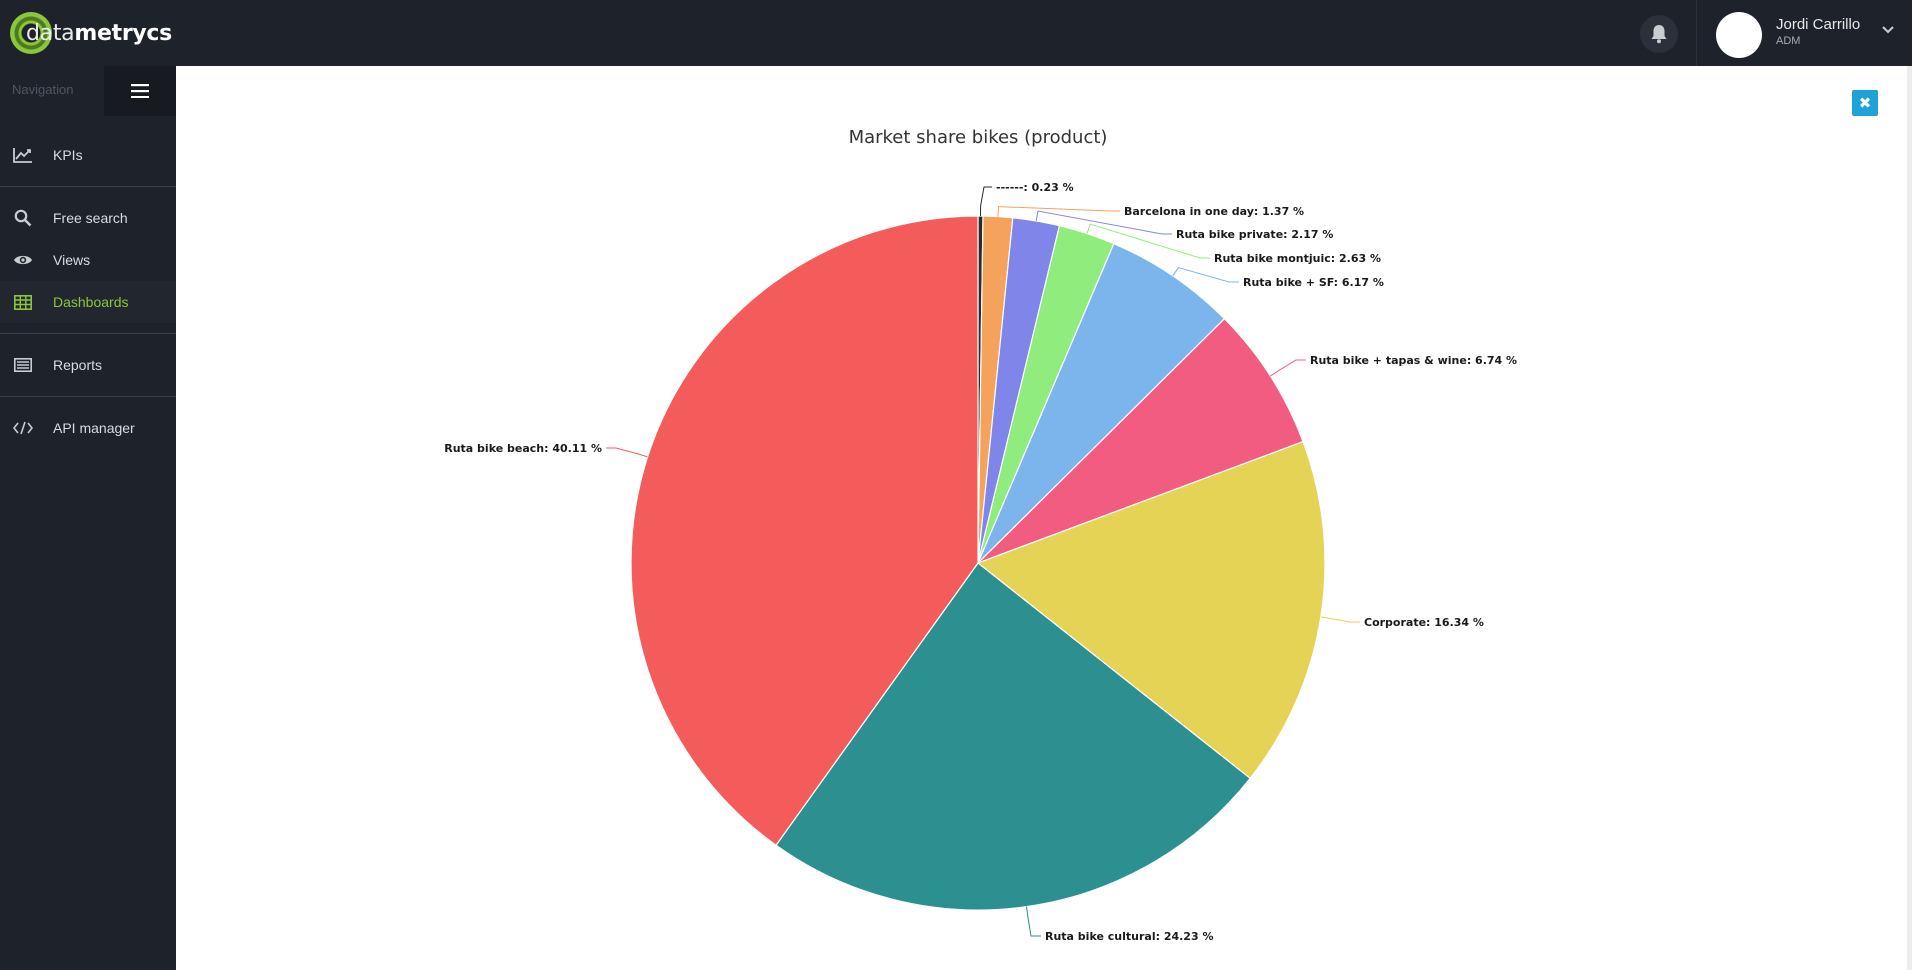 This screenshot has height=970, width=1912. What do you see at coordinates (978, 137) in the screenshot?
I see `chart-title: Market share bikes (product)` at bounding box center [978, 137].